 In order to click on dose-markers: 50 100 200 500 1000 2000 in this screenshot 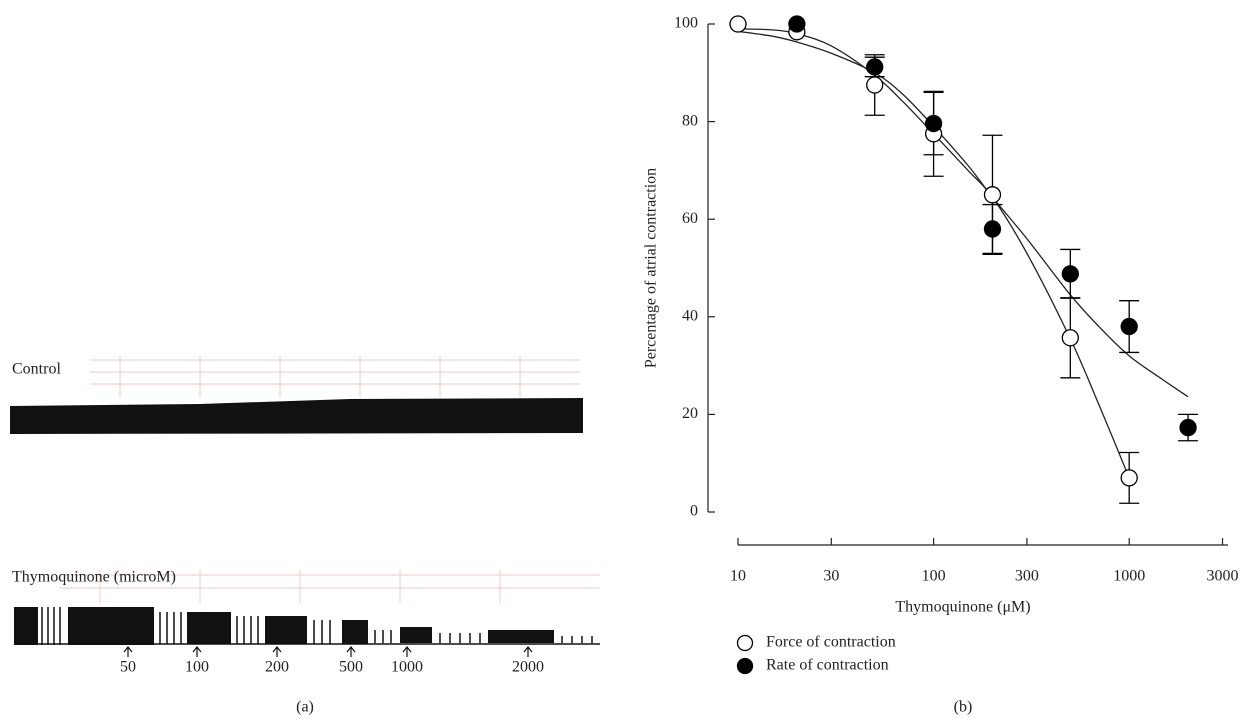, I will do `click(332, 661)`.